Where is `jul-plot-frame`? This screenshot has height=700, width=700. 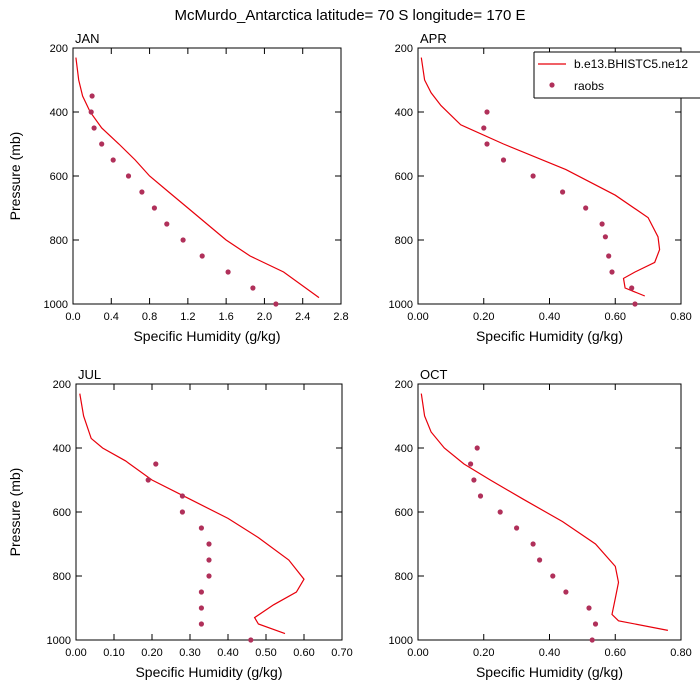
jul-plot-frame is located at coordinates (209, 512).